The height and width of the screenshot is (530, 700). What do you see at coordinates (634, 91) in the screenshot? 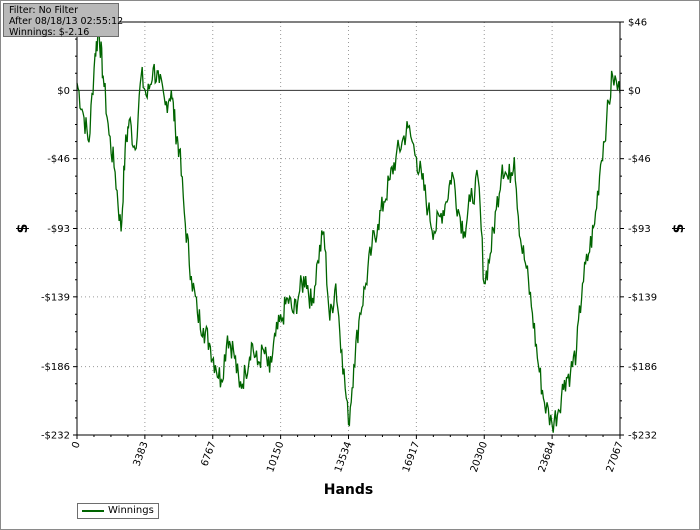
I see `y-tick-label-right: $0` at bounding box center [634, 91].